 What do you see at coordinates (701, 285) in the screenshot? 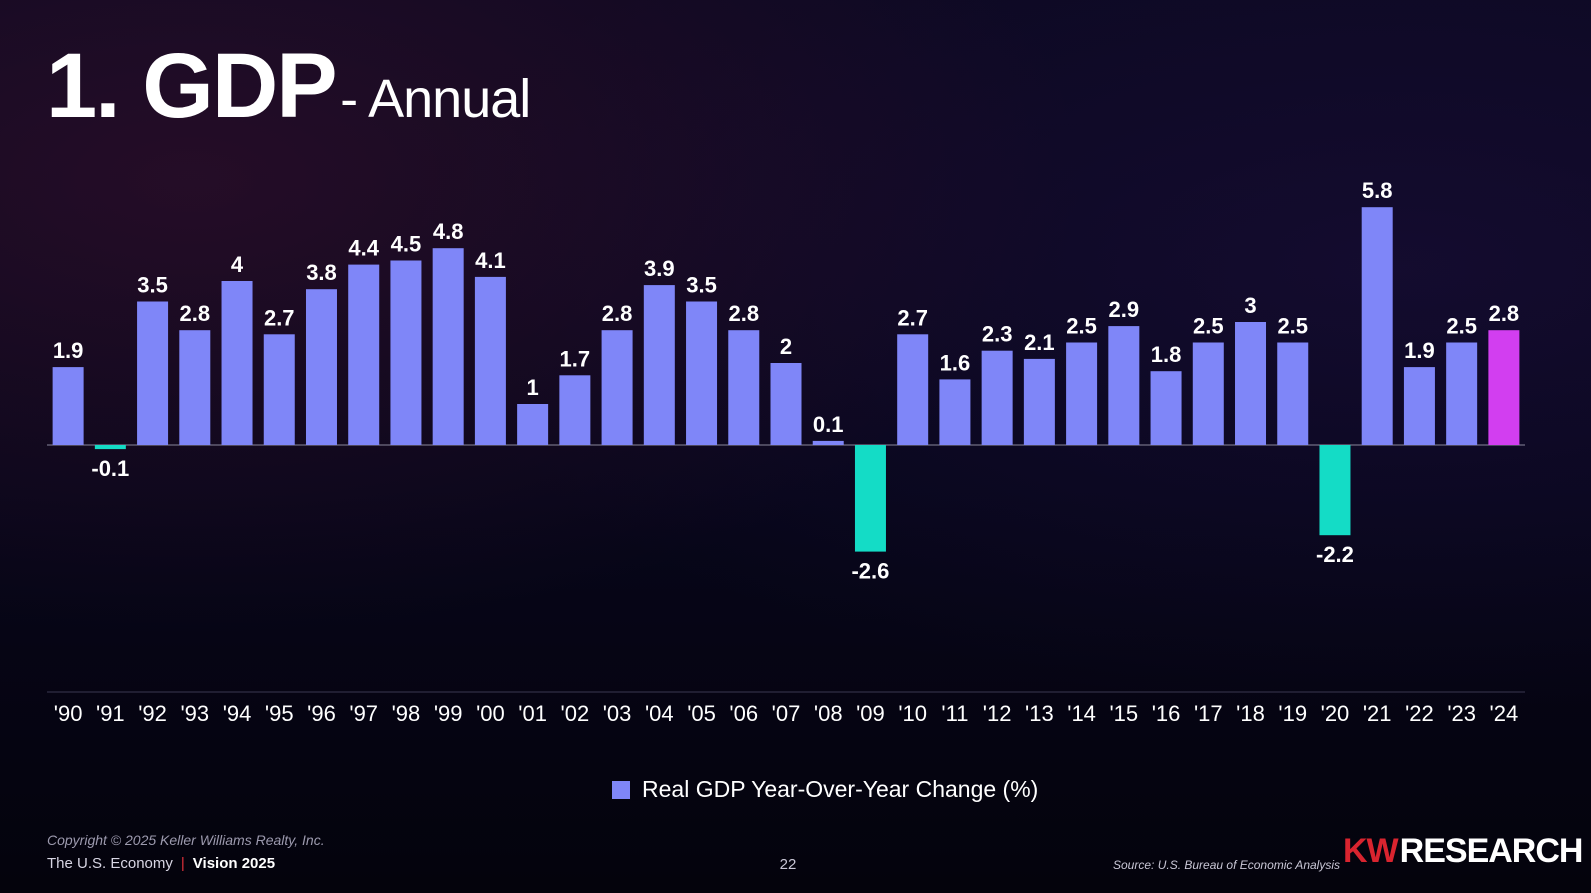
I see `data-label-05: 3.5` at bounding box center [701, 285].